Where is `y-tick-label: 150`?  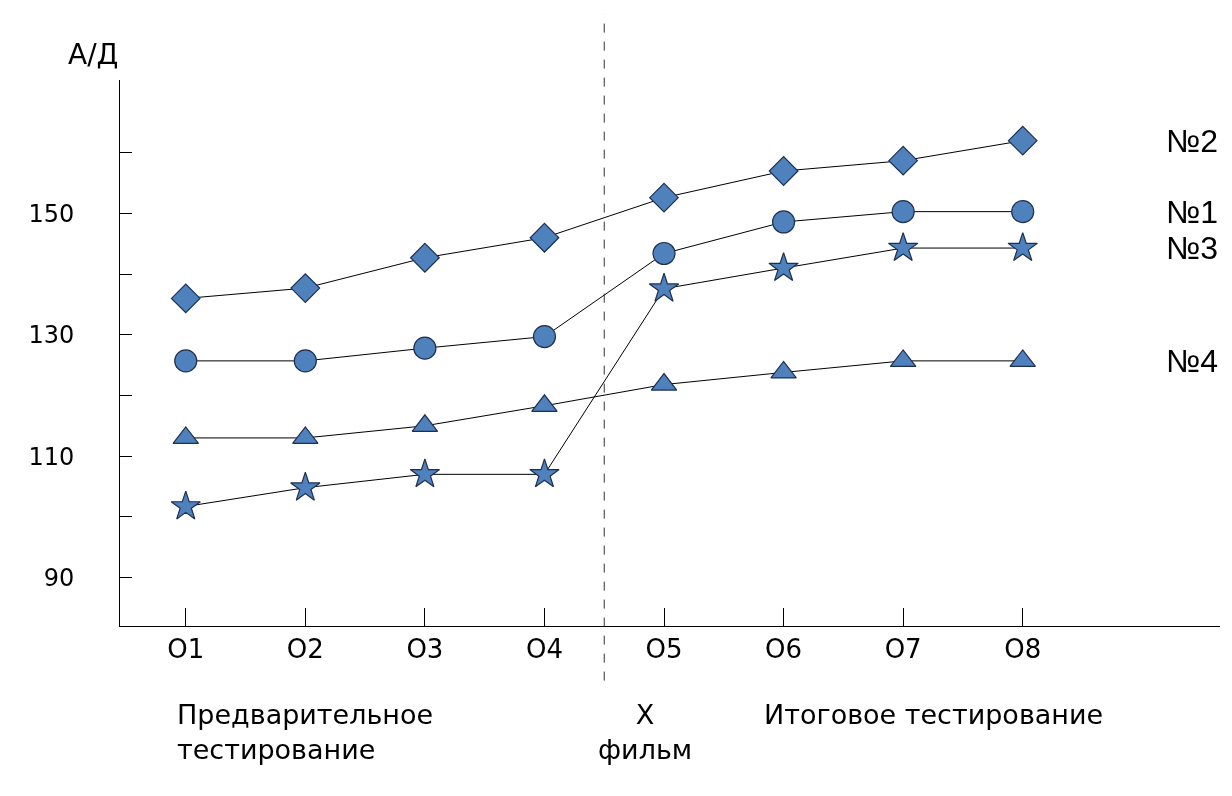
y-tick-label: 150 is located at coordinates (51, 213).